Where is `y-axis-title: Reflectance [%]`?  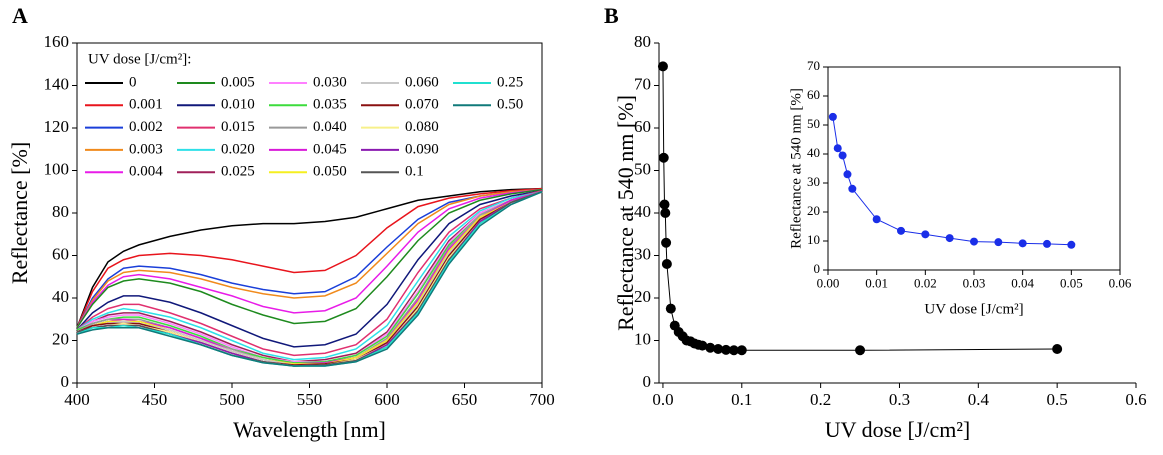
y-axis-title: Reflectance [%] is located at coordinates (19, 213).